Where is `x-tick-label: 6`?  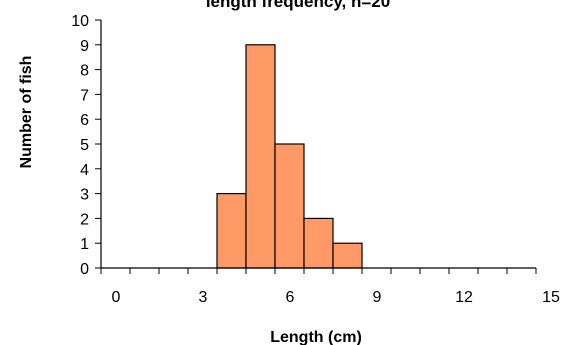 x-tick-label: 6 is located at coordinates (290, 297).